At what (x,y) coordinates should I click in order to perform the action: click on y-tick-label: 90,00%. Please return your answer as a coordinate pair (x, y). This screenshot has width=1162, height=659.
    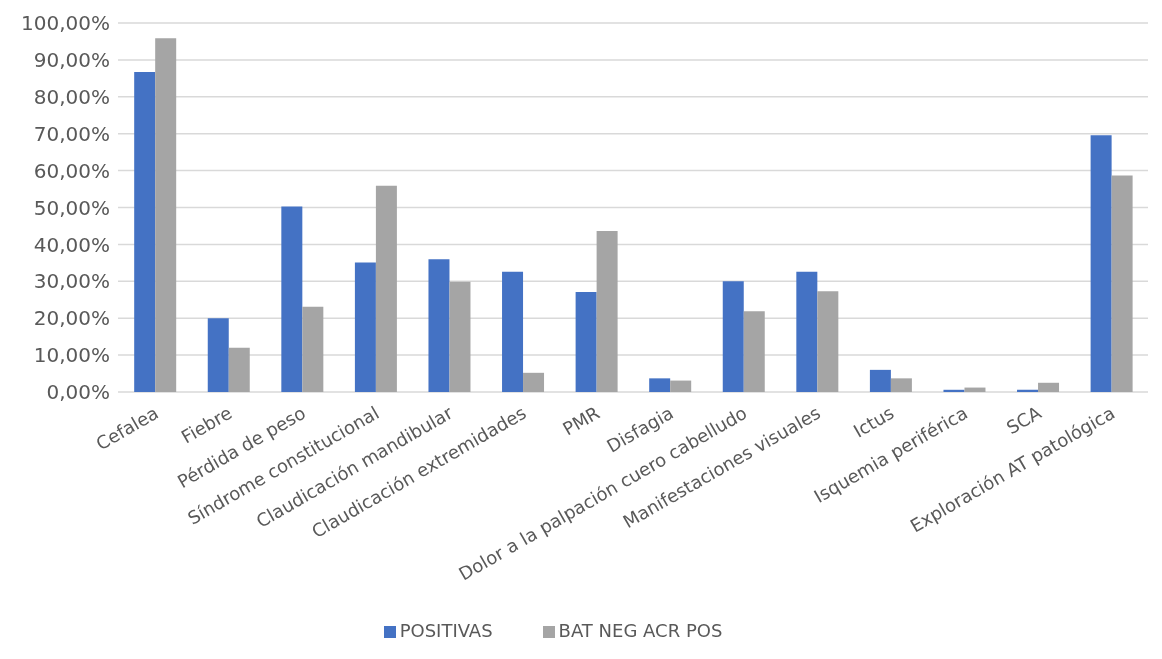
    Looking at the image, I should click on (71, 60).